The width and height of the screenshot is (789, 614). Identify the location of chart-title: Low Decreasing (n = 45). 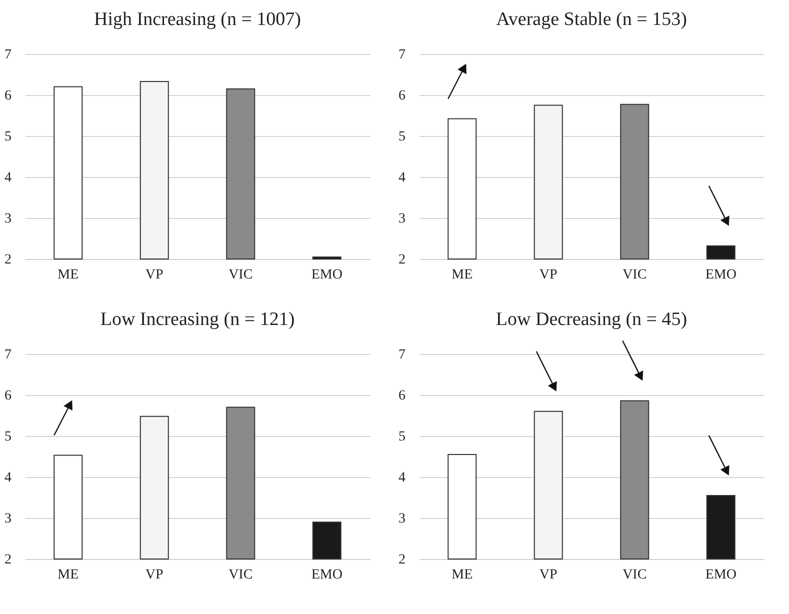
(592, 319).